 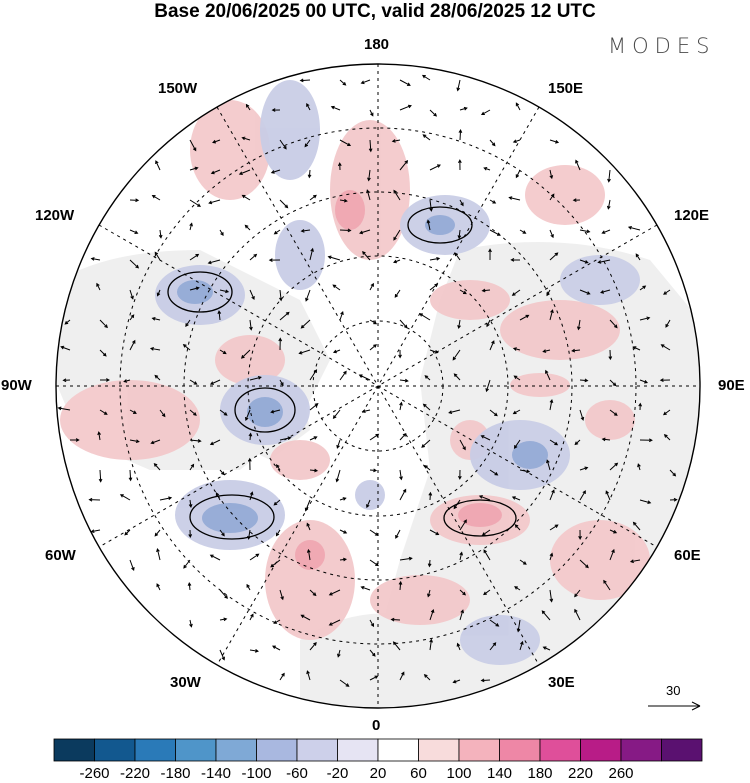 I want to click on colorbar-tick-label: -260, so click(x=94, y=773).